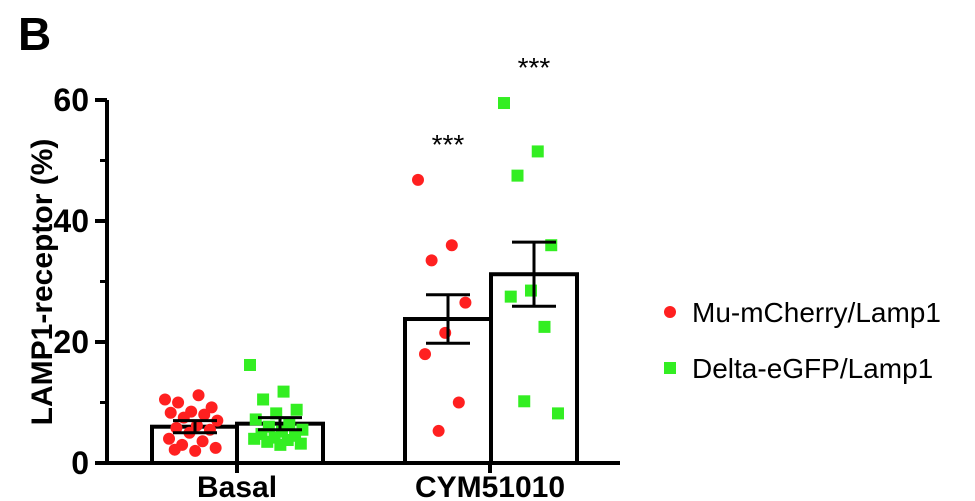 The height and width of the screenshot is (501, 975). I want to click on legend-marker-mu-mcherry-lamp1, so click(670, 312).